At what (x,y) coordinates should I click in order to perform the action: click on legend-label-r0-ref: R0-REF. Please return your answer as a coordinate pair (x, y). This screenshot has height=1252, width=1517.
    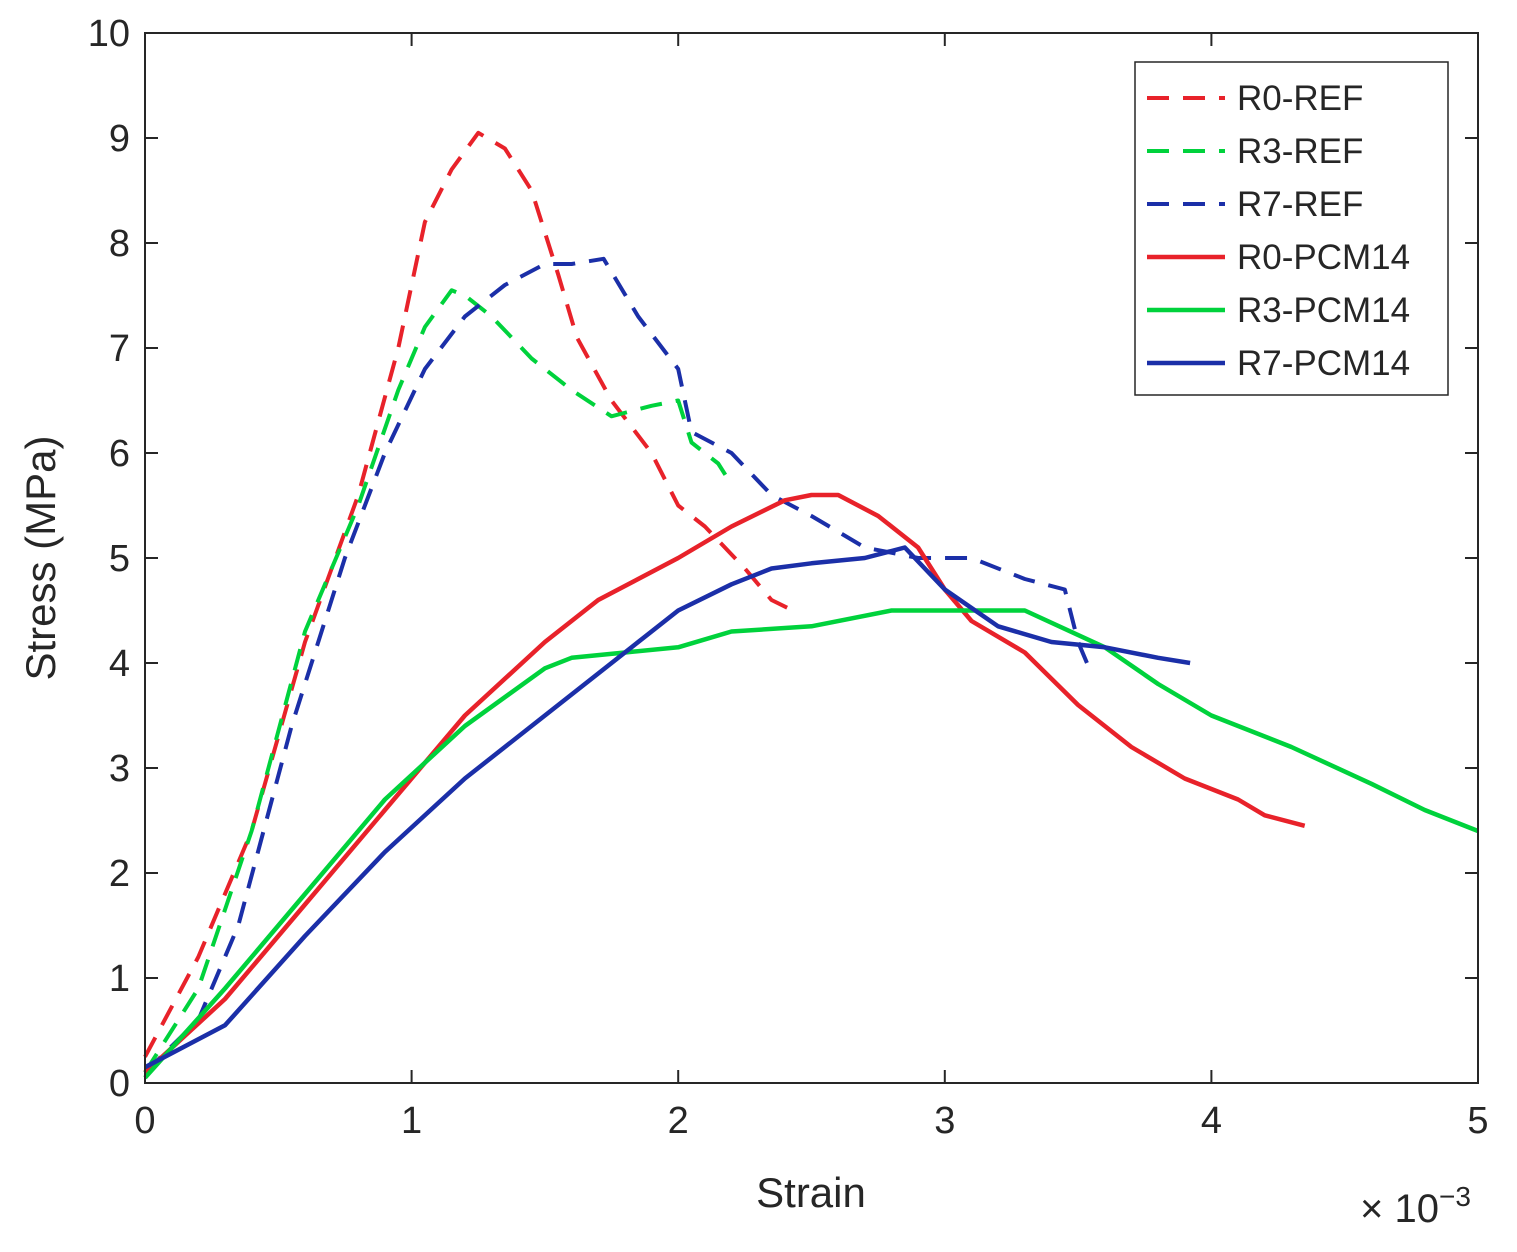
    Looking at the image, I should click on (1300, 98).